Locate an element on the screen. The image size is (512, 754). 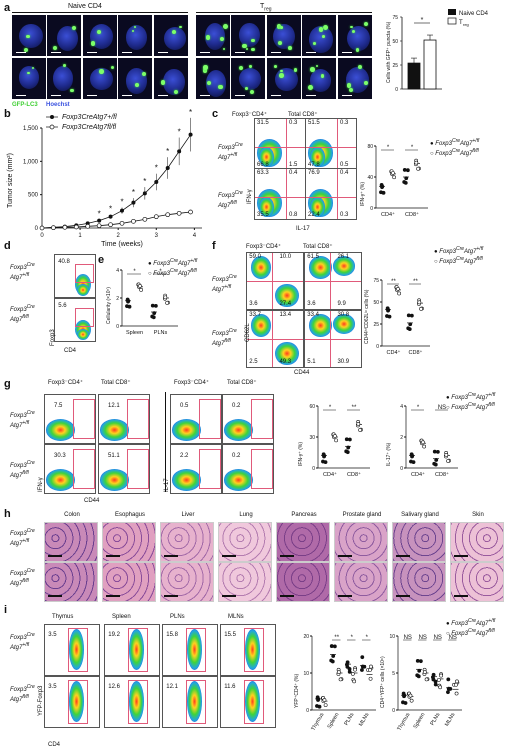
b-sig: * is located at coordinates (190, 112).